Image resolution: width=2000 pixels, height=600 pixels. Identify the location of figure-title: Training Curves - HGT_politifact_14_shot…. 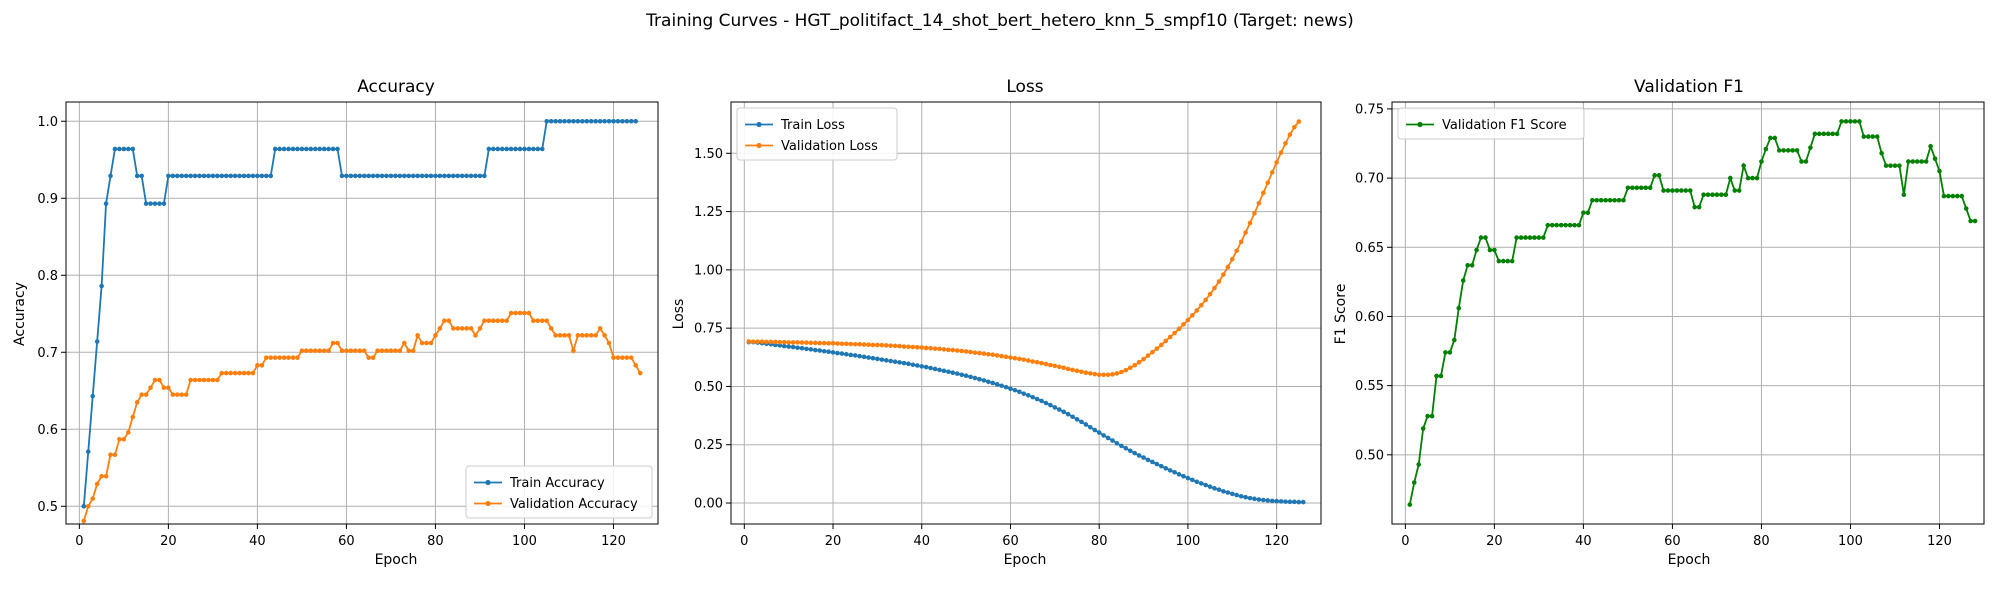
(999, 21).